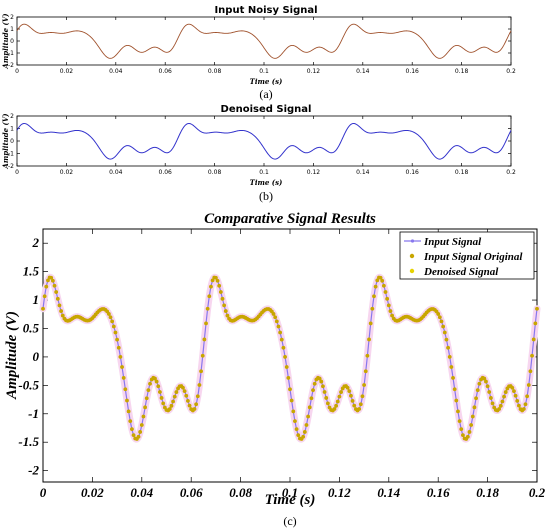  Describe the element at coordinates (266, 109) in the screenshot. I see `panel-b-title: Denoised Signal` at that location.